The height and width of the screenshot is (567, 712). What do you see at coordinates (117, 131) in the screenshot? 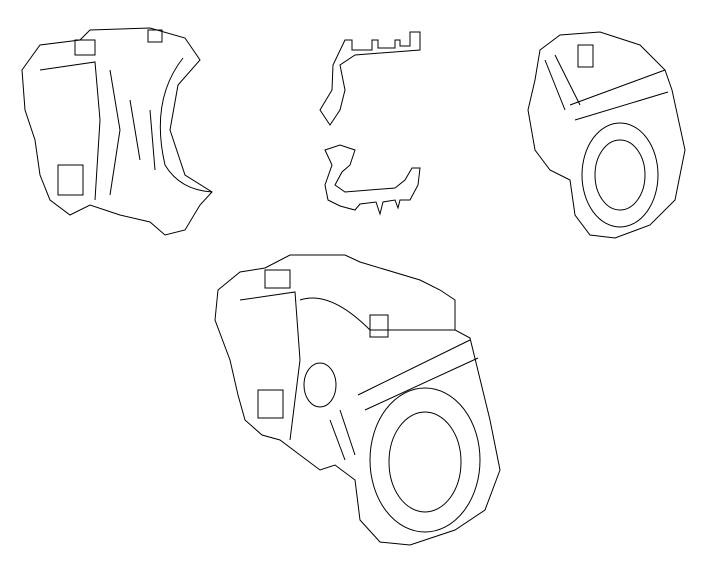
I see `engine-block-left-view` at bounding box center [117, 131].